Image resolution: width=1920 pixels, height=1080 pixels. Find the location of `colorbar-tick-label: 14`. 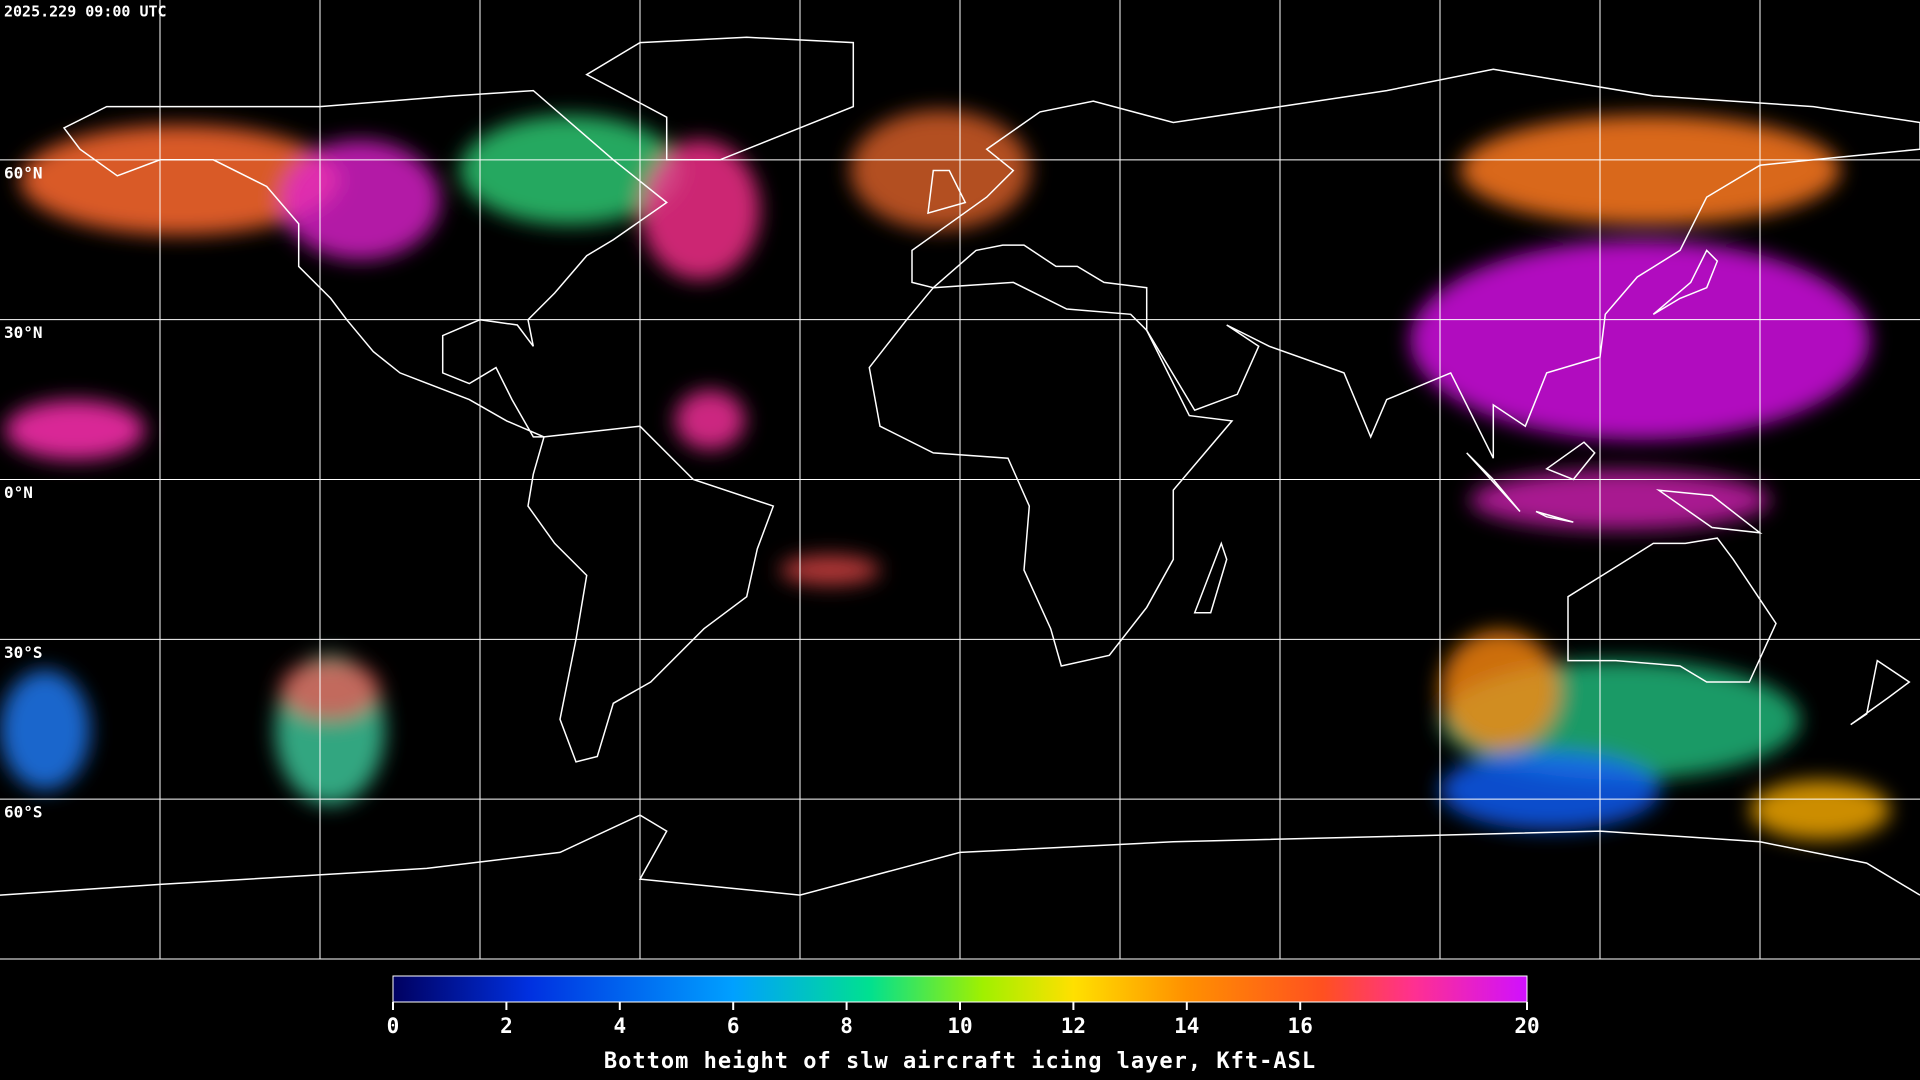

colorbar-tick-label: 14 is located at coordinates (1186, 1026).